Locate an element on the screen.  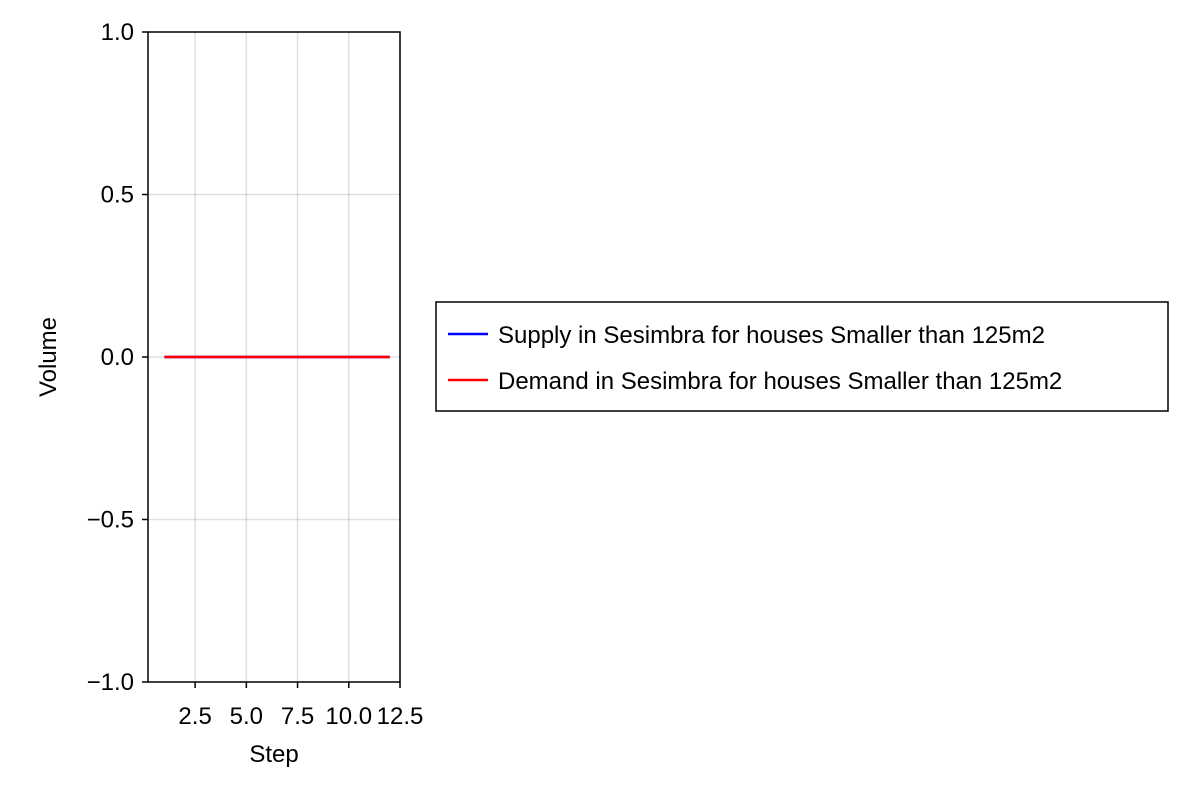
x-axis-label: Step is located at coordinates (273, 754).